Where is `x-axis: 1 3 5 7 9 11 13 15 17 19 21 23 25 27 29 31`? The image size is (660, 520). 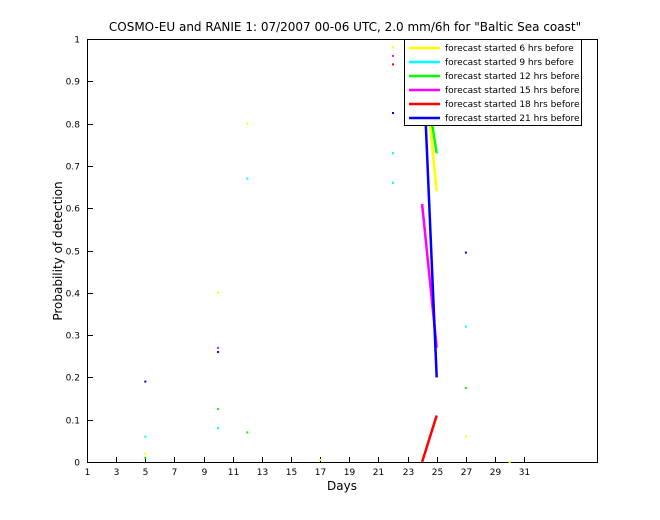
x-axis: 1 3 5 7 9 11 13 15 17 19 21 23 25 27 29 31 is located at coordinates (307, 467).